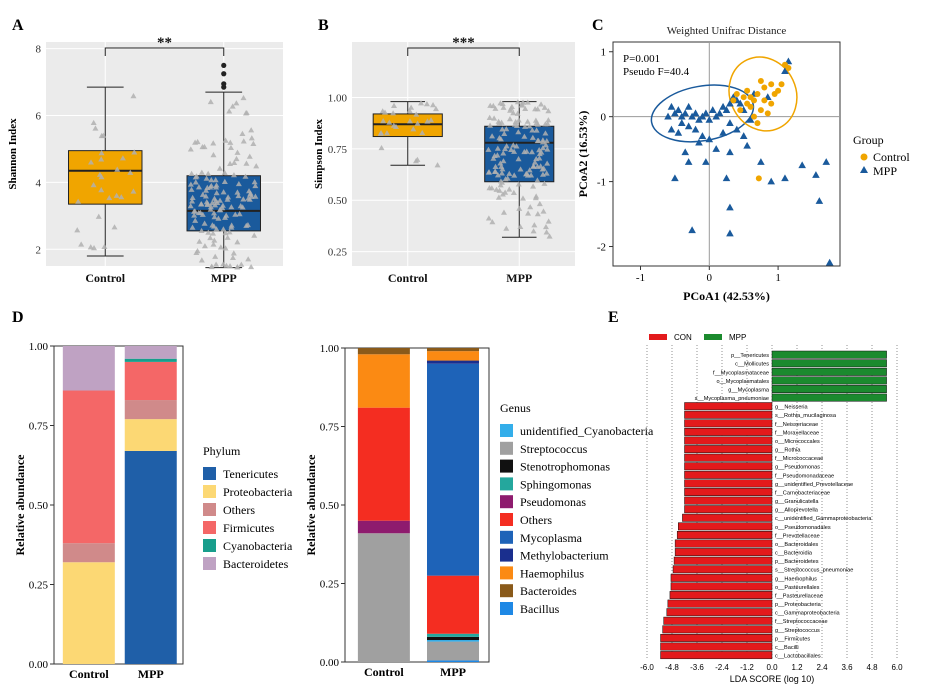  I want to click on y-tick-label: -1, so click(601, 183).